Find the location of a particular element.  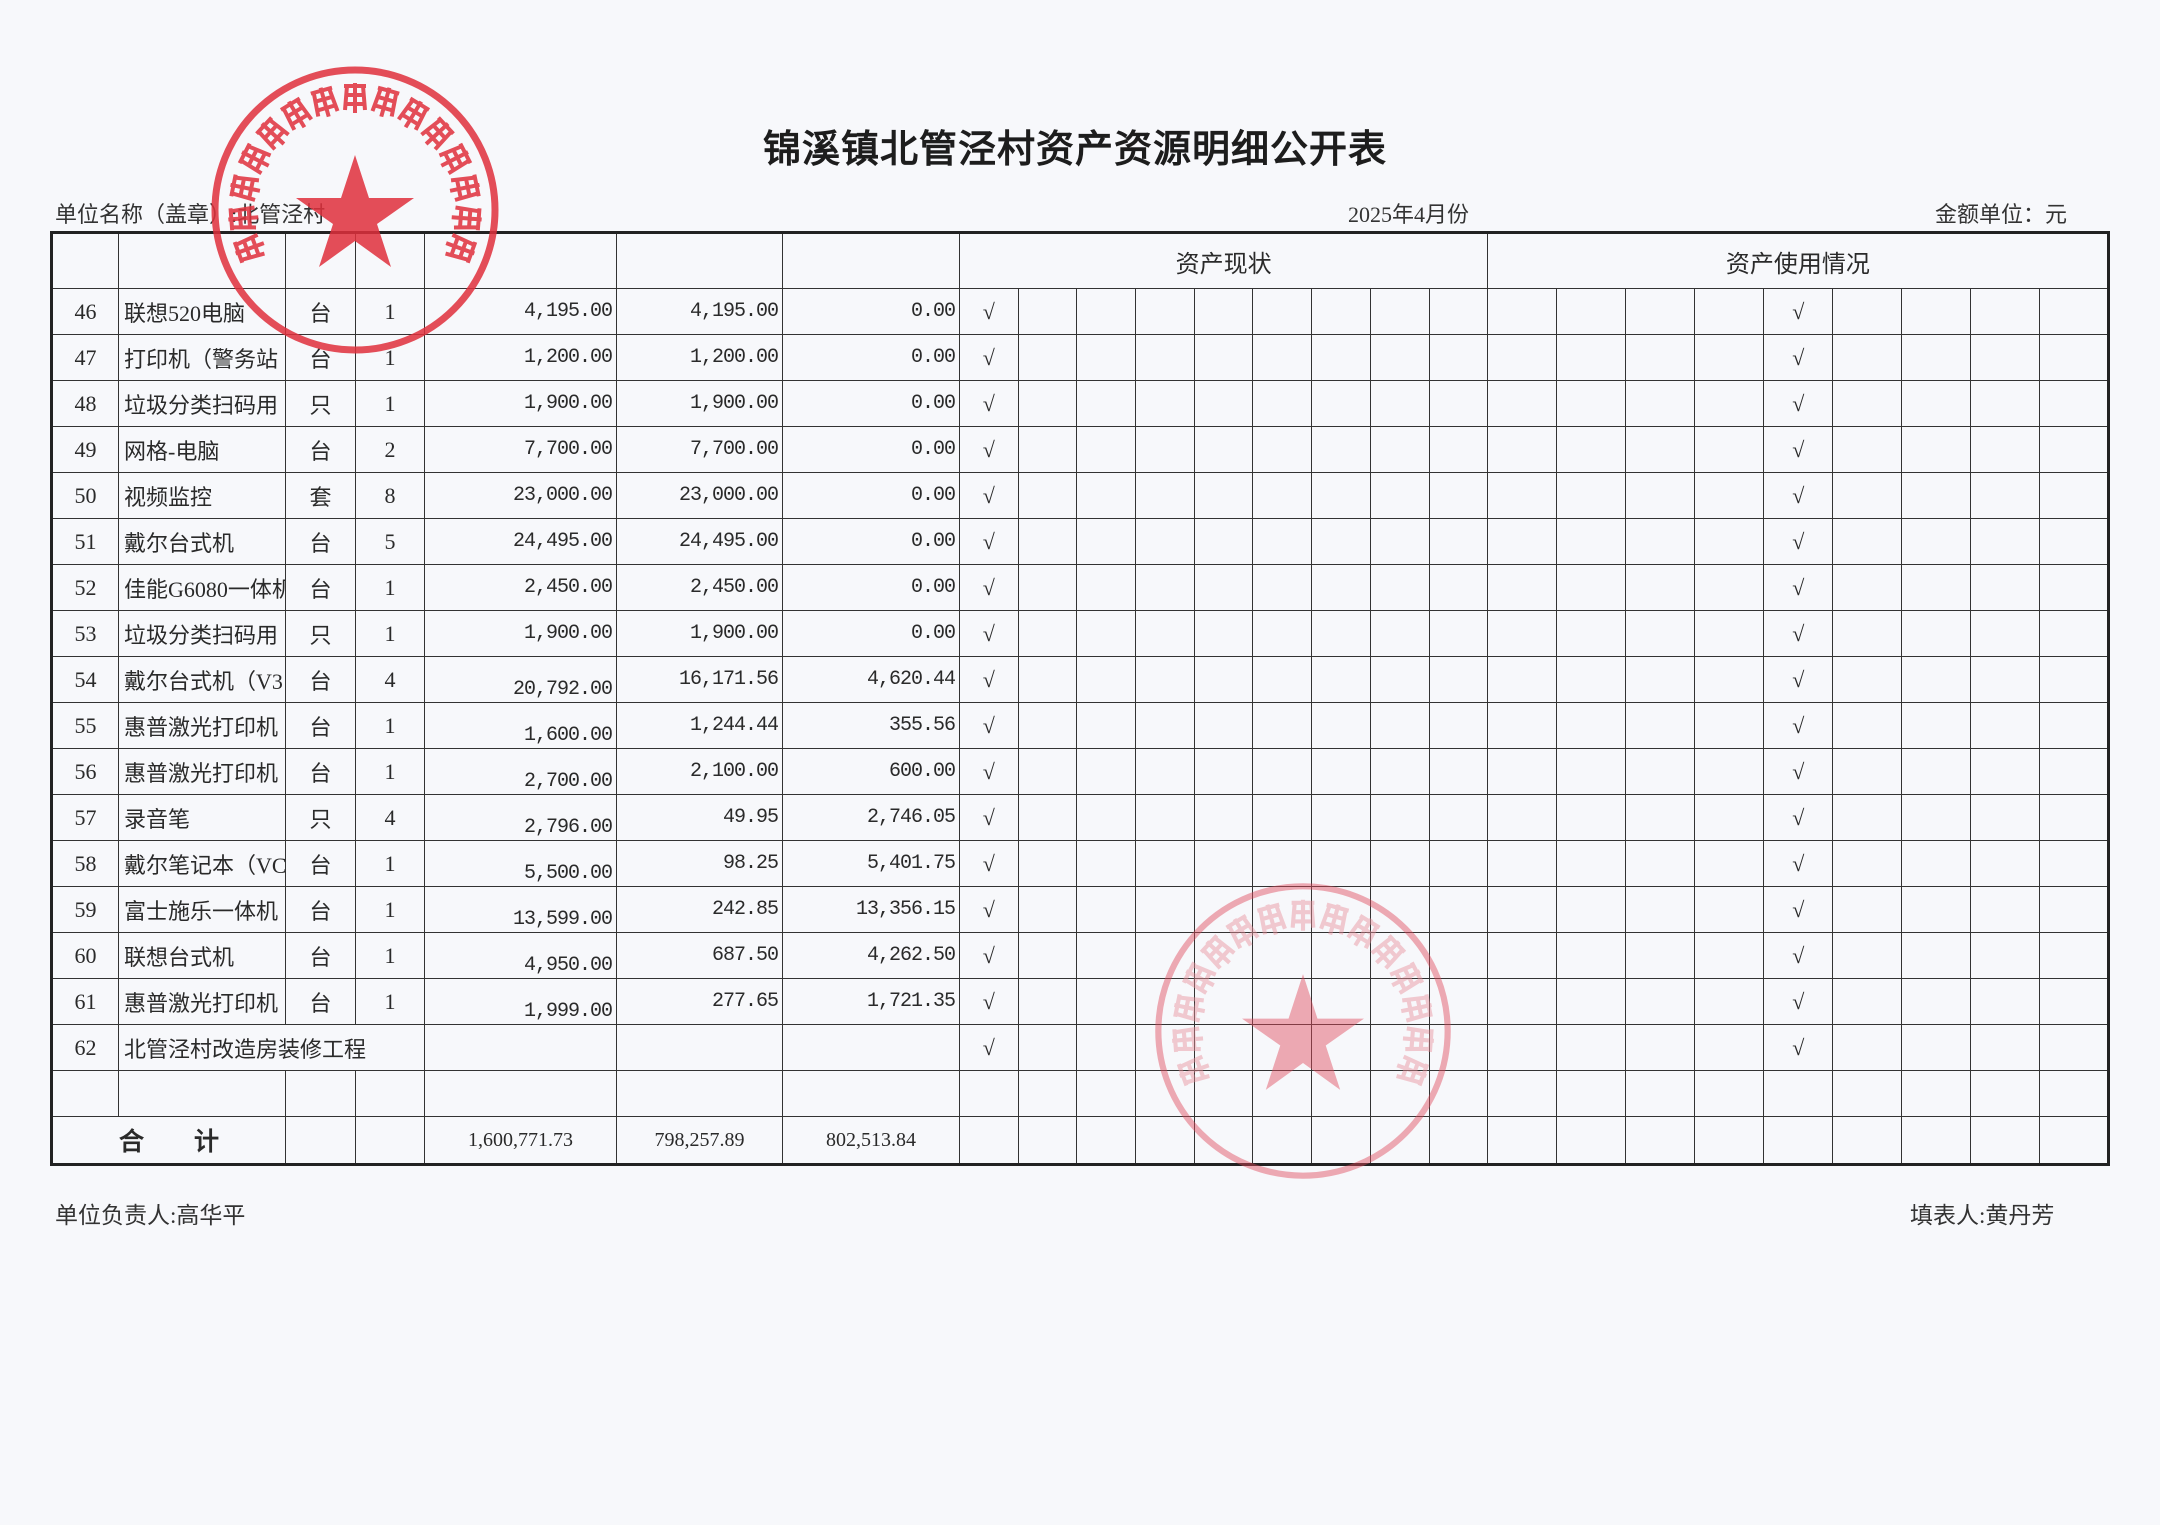

asset-usage-mark: √ is located at coordinates (1798, 541).